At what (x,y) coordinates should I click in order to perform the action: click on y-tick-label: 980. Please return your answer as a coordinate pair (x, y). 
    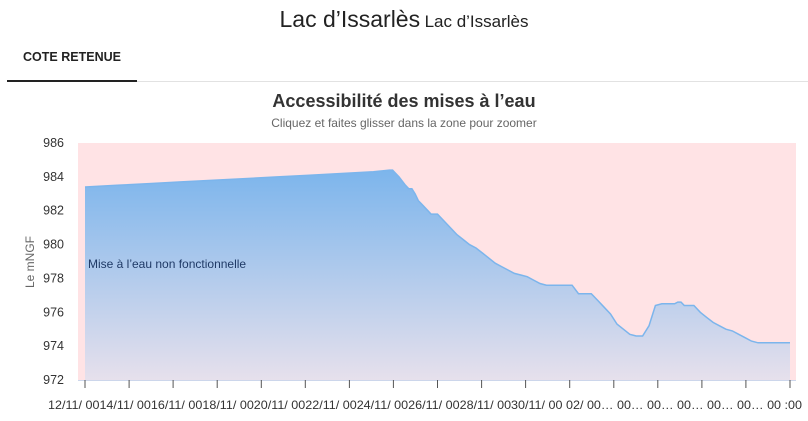
    Looking at the image, I should click on (53, 245).